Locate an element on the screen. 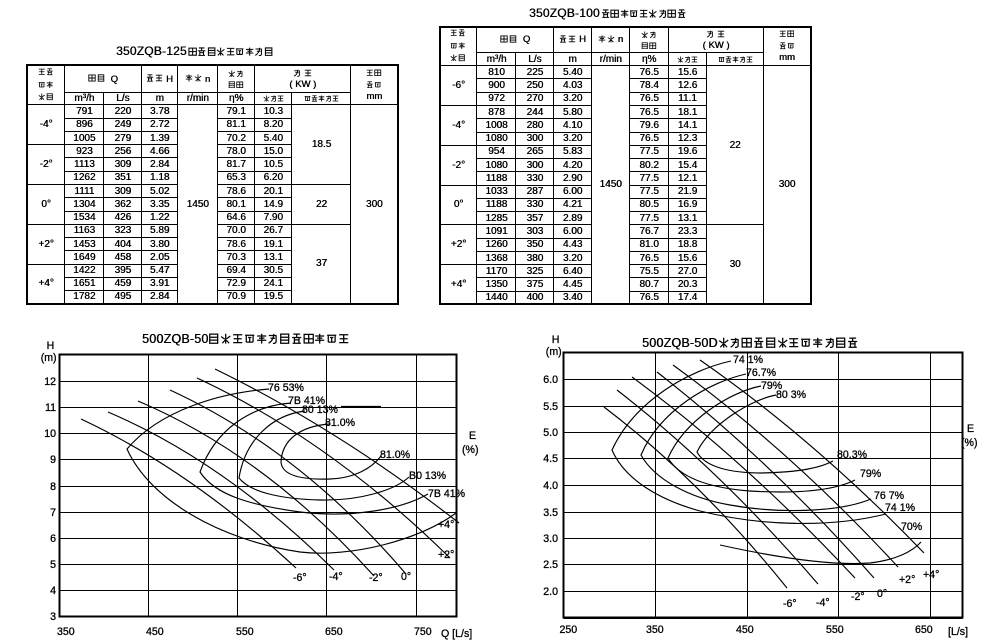 This screenshot has height=642, width=1001. svg-text: 3.0 is located at coordinates (550, 539).